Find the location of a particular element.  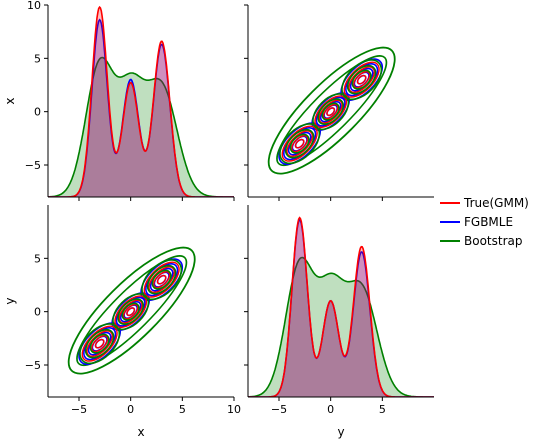

panel-y-y-density is located at coordinates (341, 306).